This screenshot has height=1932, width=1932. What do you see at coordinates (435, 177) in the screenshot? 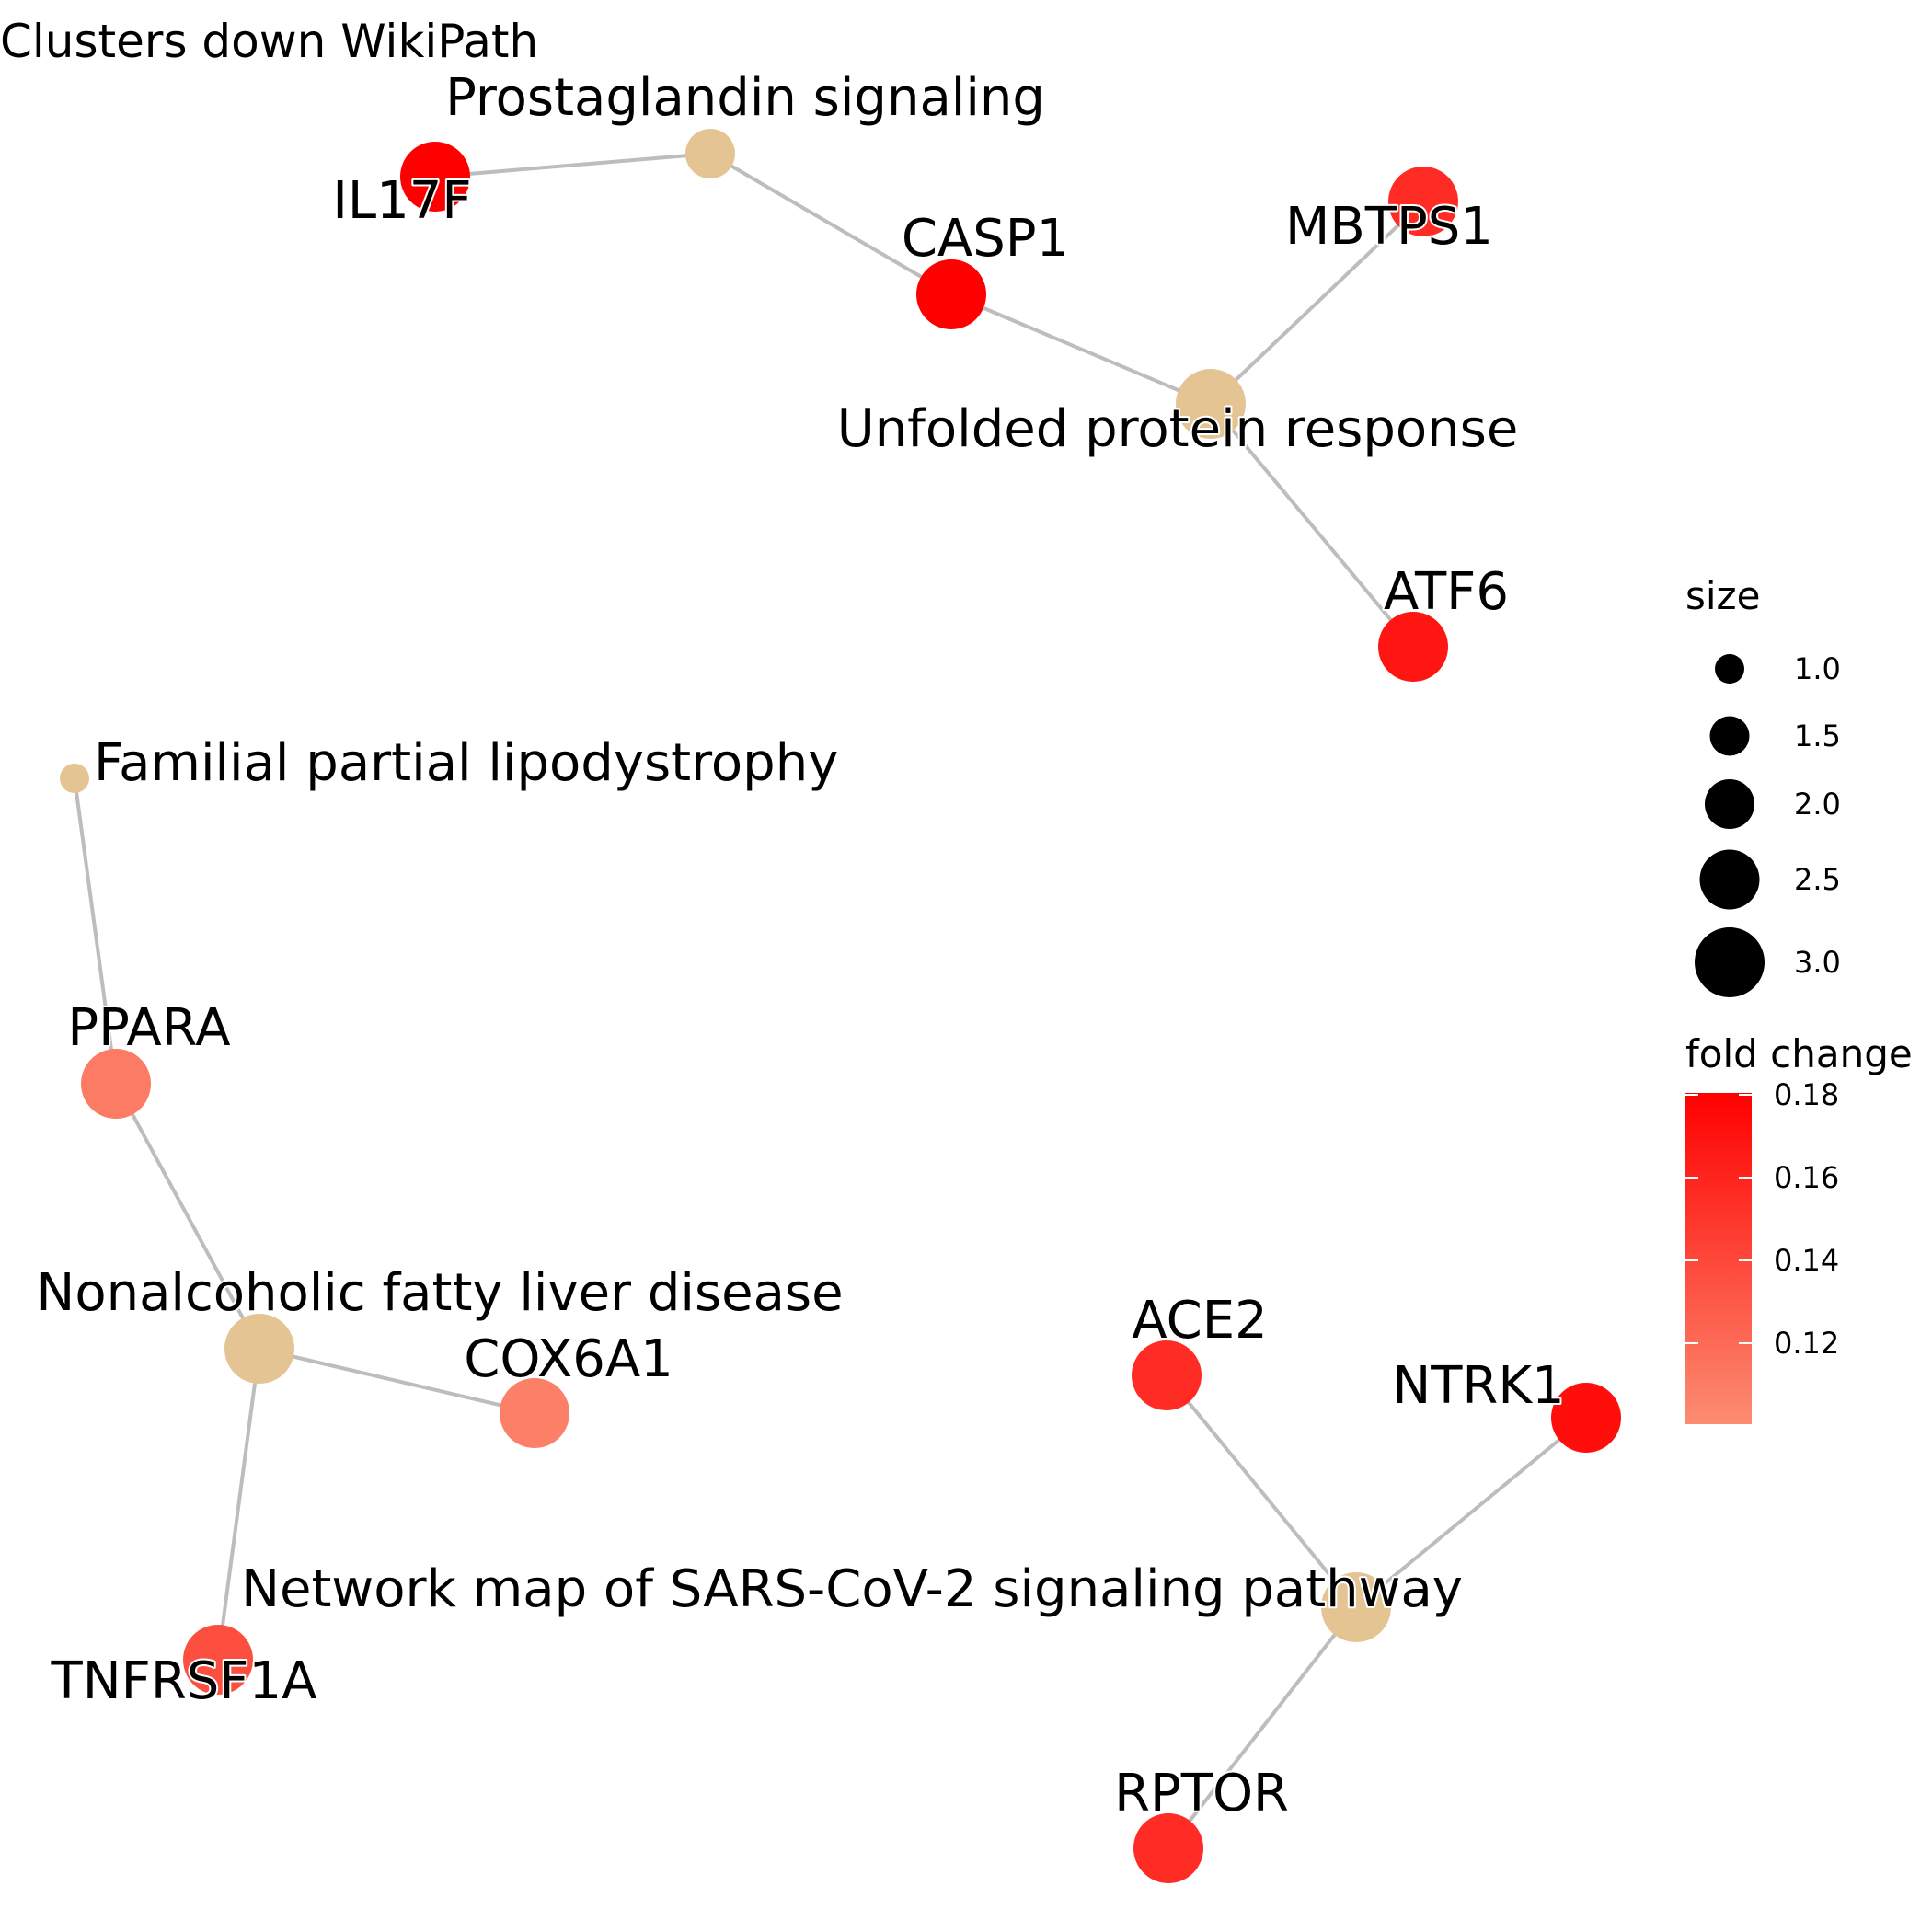
I see `gene-node-il17f` at bounding box center [435, 177].